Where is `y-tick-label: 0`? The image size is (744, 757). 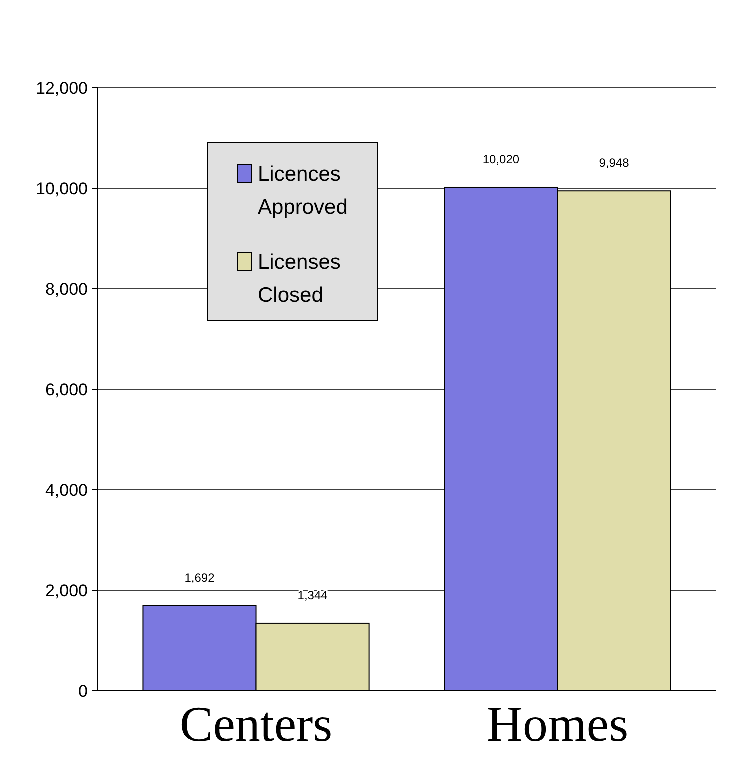
y-tick-label: 0 is located at coordinates (83, 691).